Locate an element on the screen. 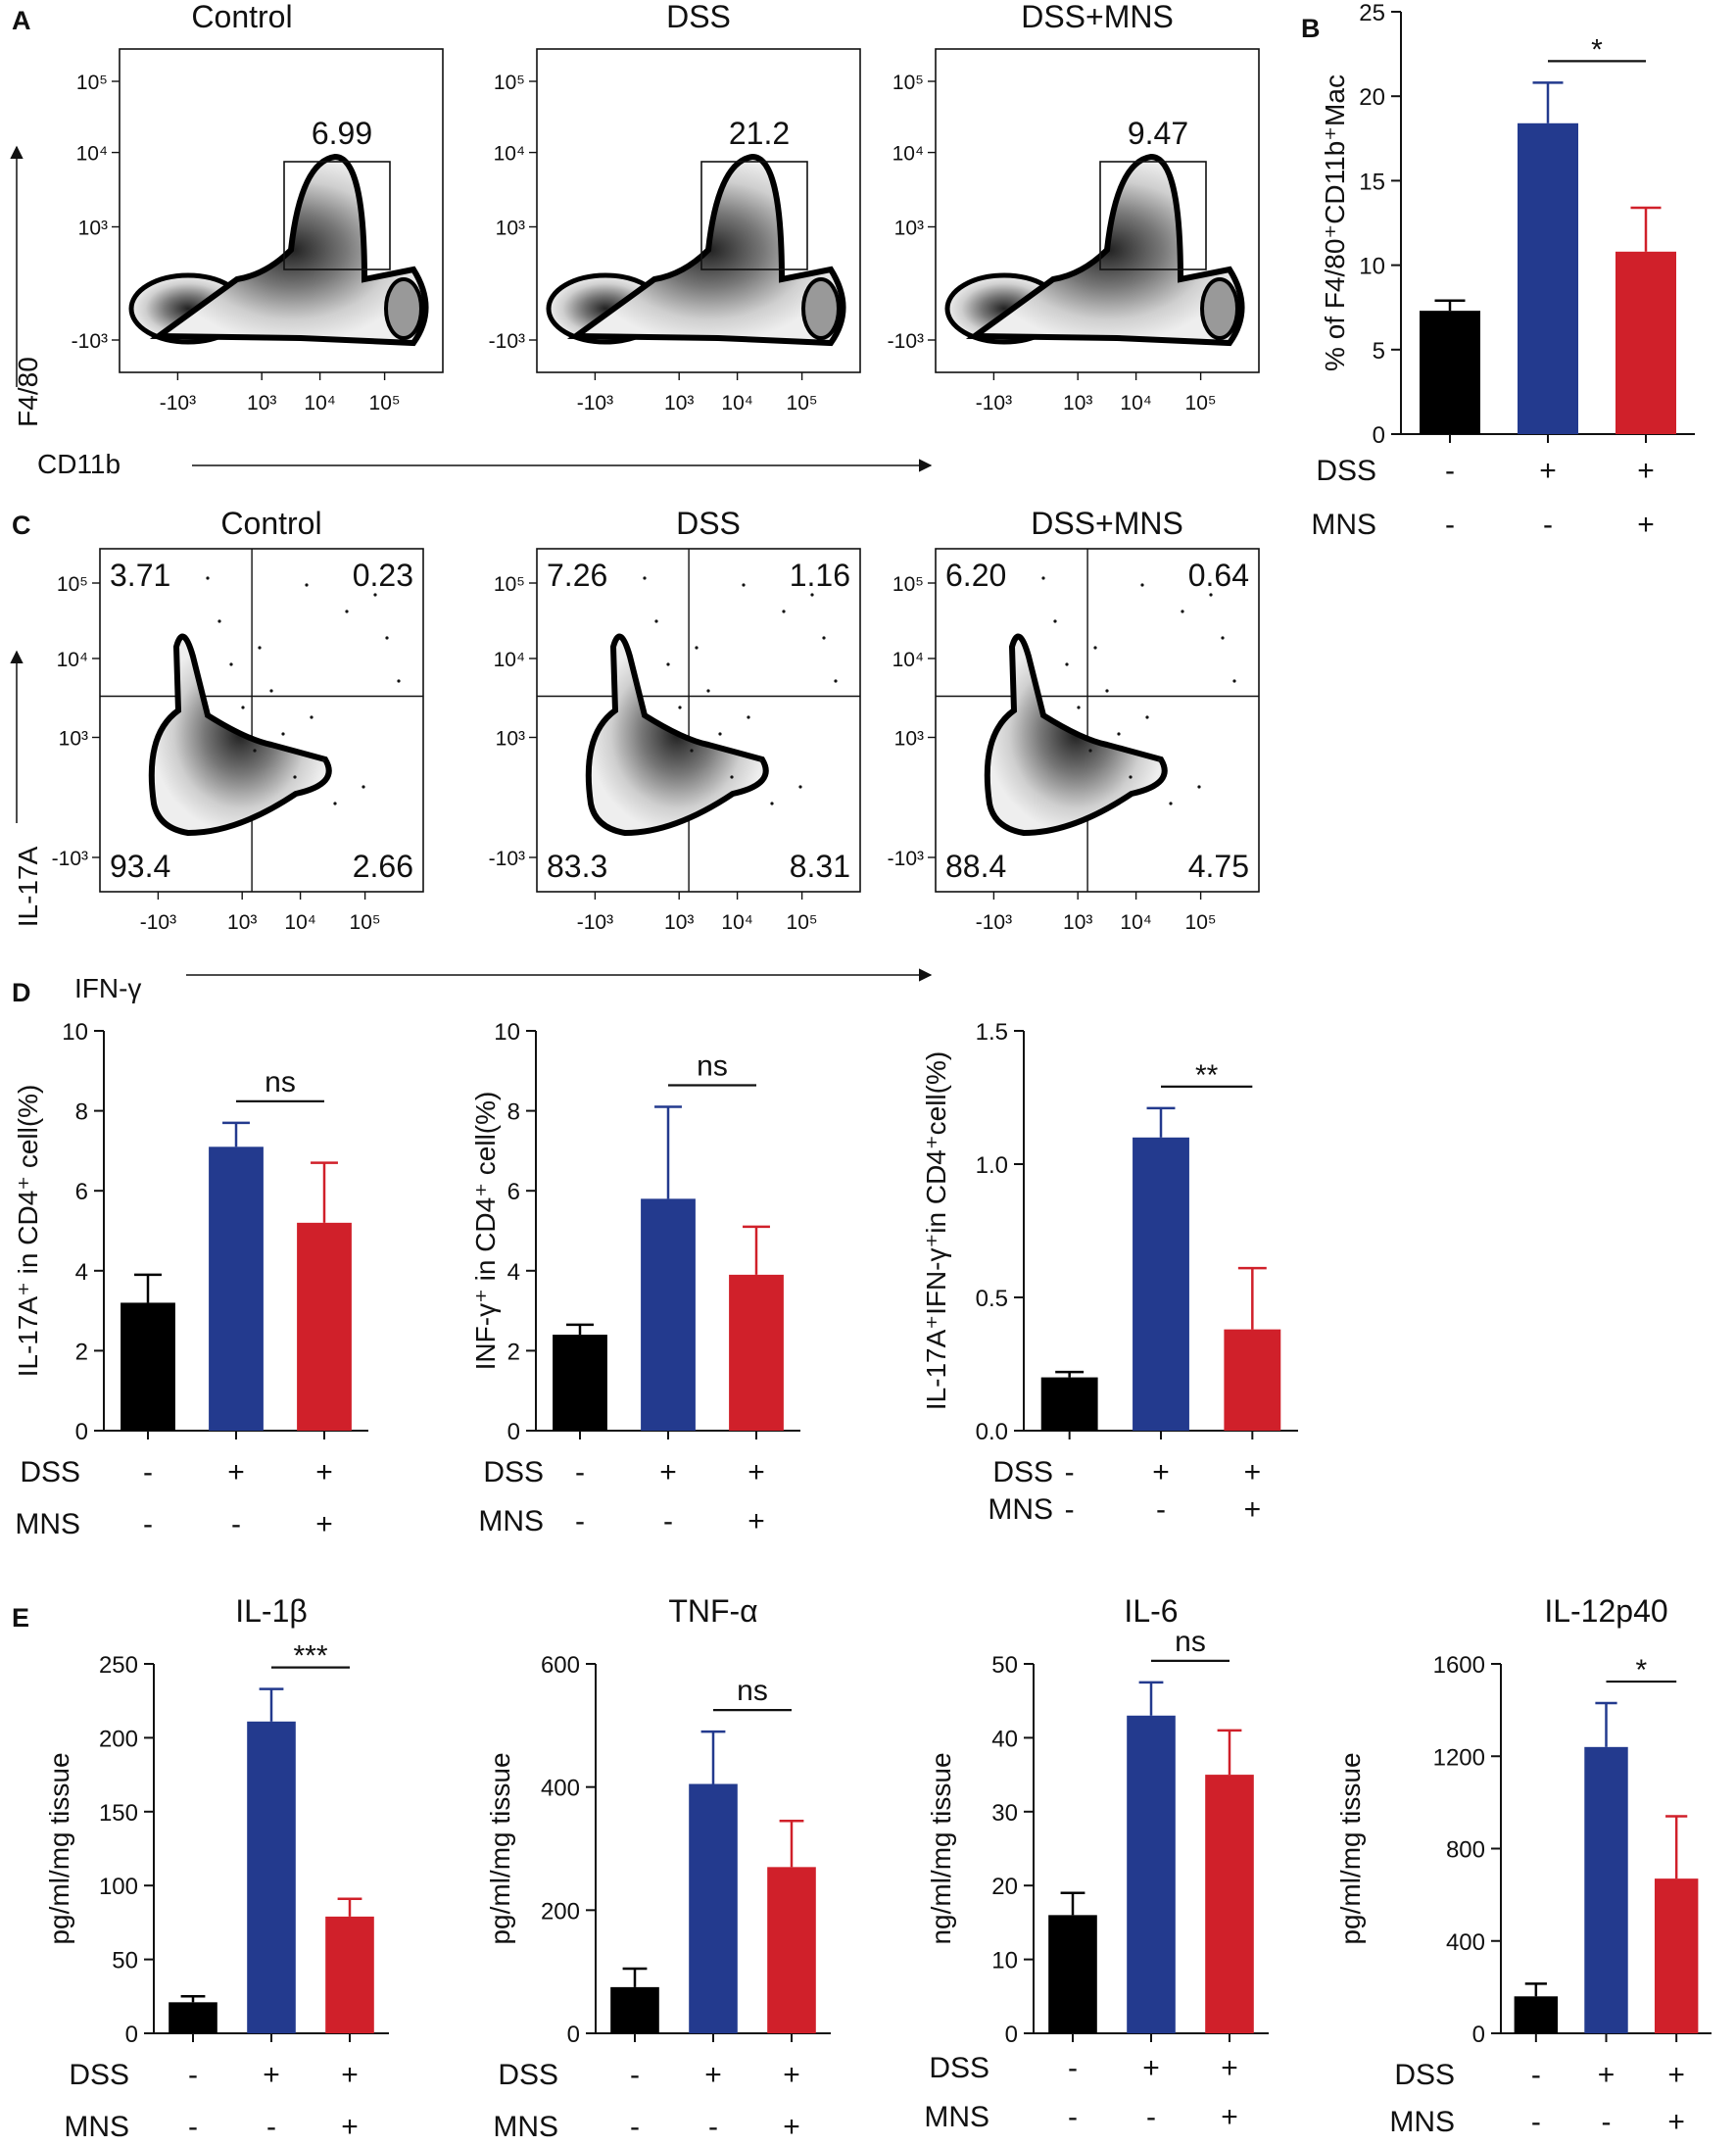 This screenshot has height=2146, width=1736. y-tick-label: 100 is located at coordinates (118, 1887).